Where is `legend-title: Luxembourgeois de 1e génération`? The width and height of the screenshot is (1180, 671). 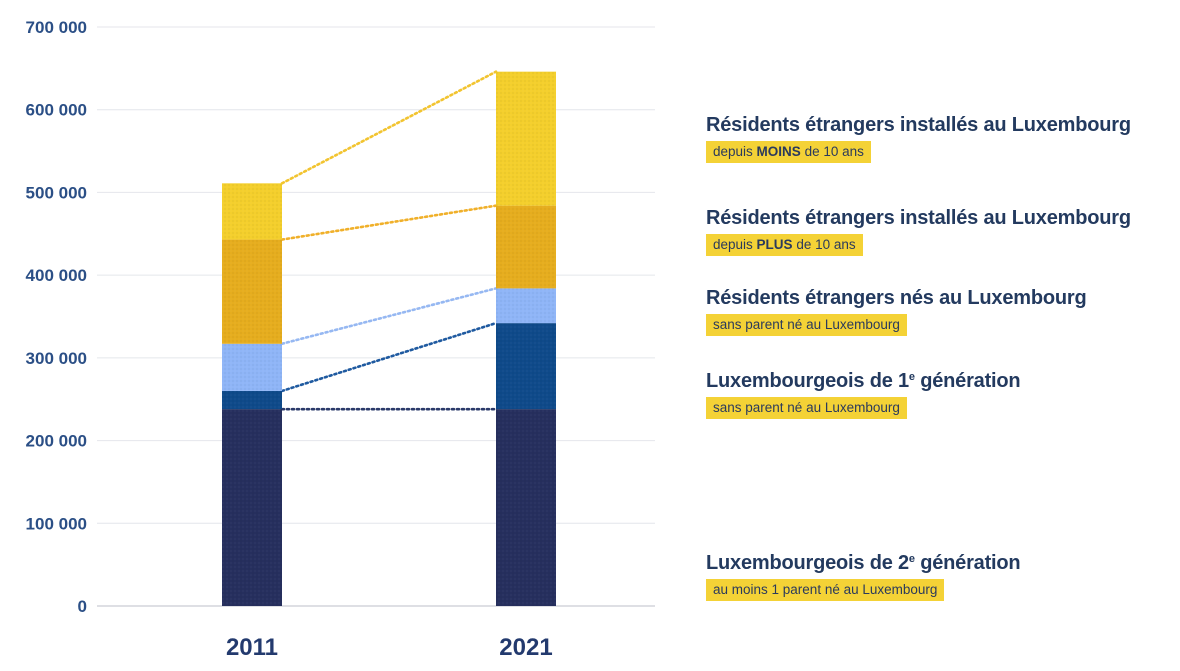
legend-title: Luxembourgeois de 1e génération is located at coordinates (863, 381).